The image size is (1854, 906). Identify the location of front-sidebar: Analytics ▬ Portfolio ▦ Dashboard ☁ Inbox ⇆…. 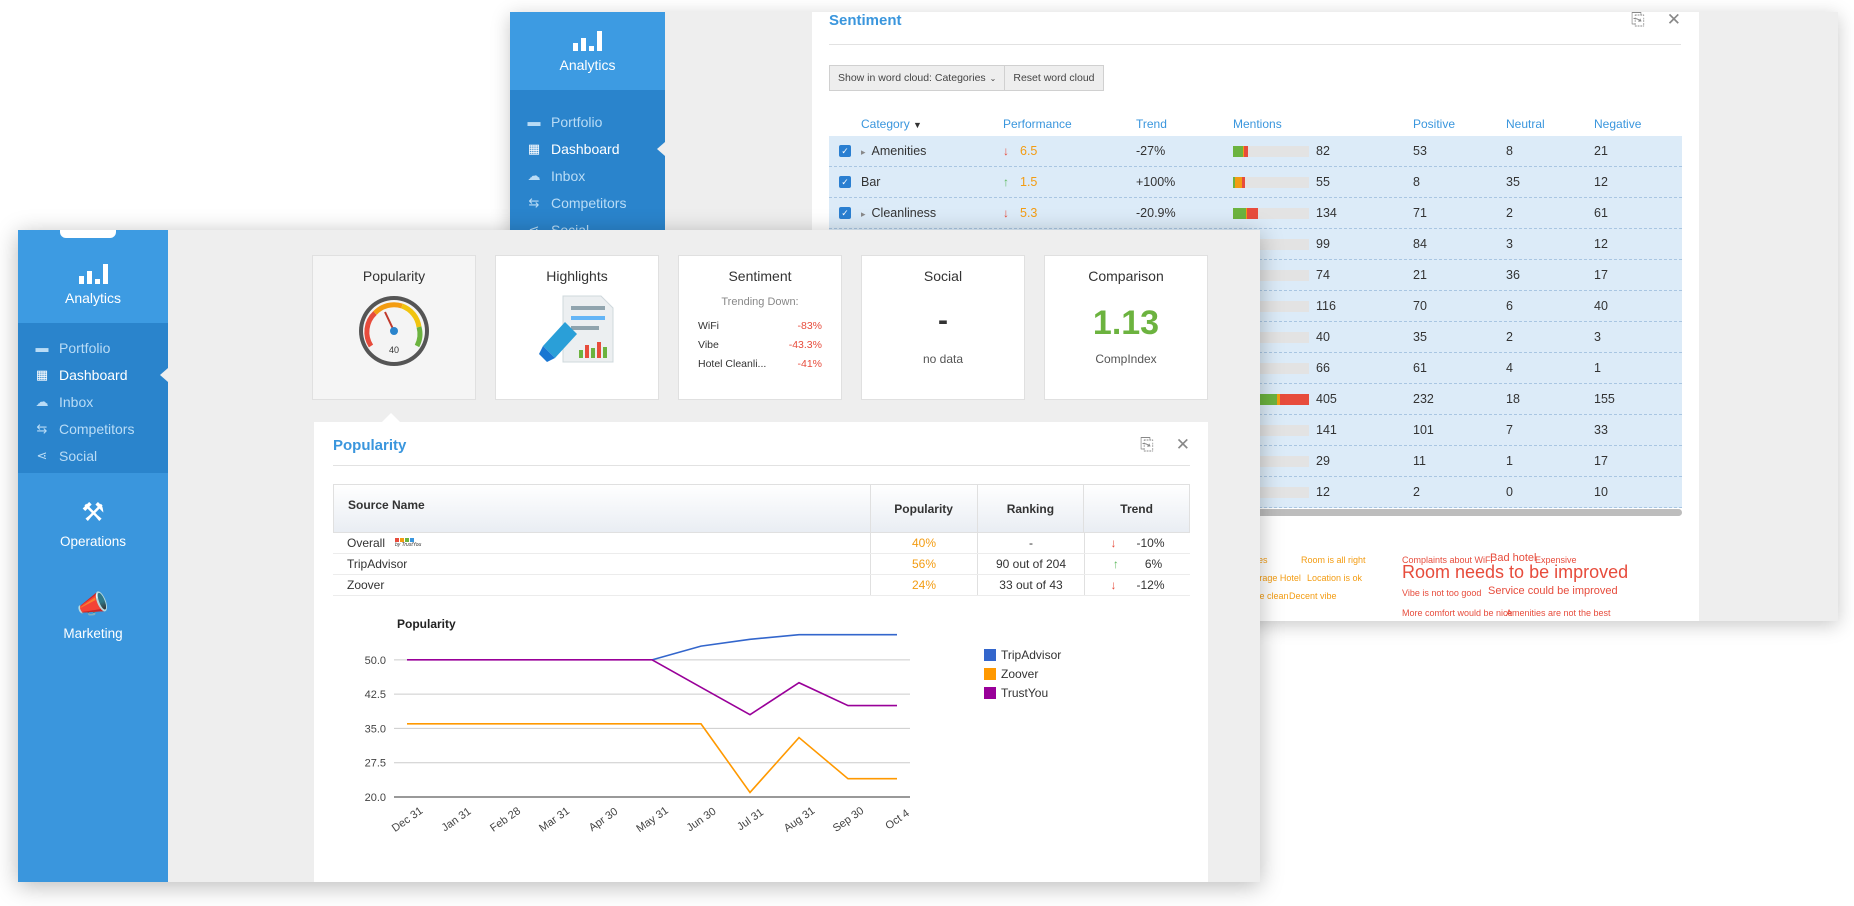
(93, 556).